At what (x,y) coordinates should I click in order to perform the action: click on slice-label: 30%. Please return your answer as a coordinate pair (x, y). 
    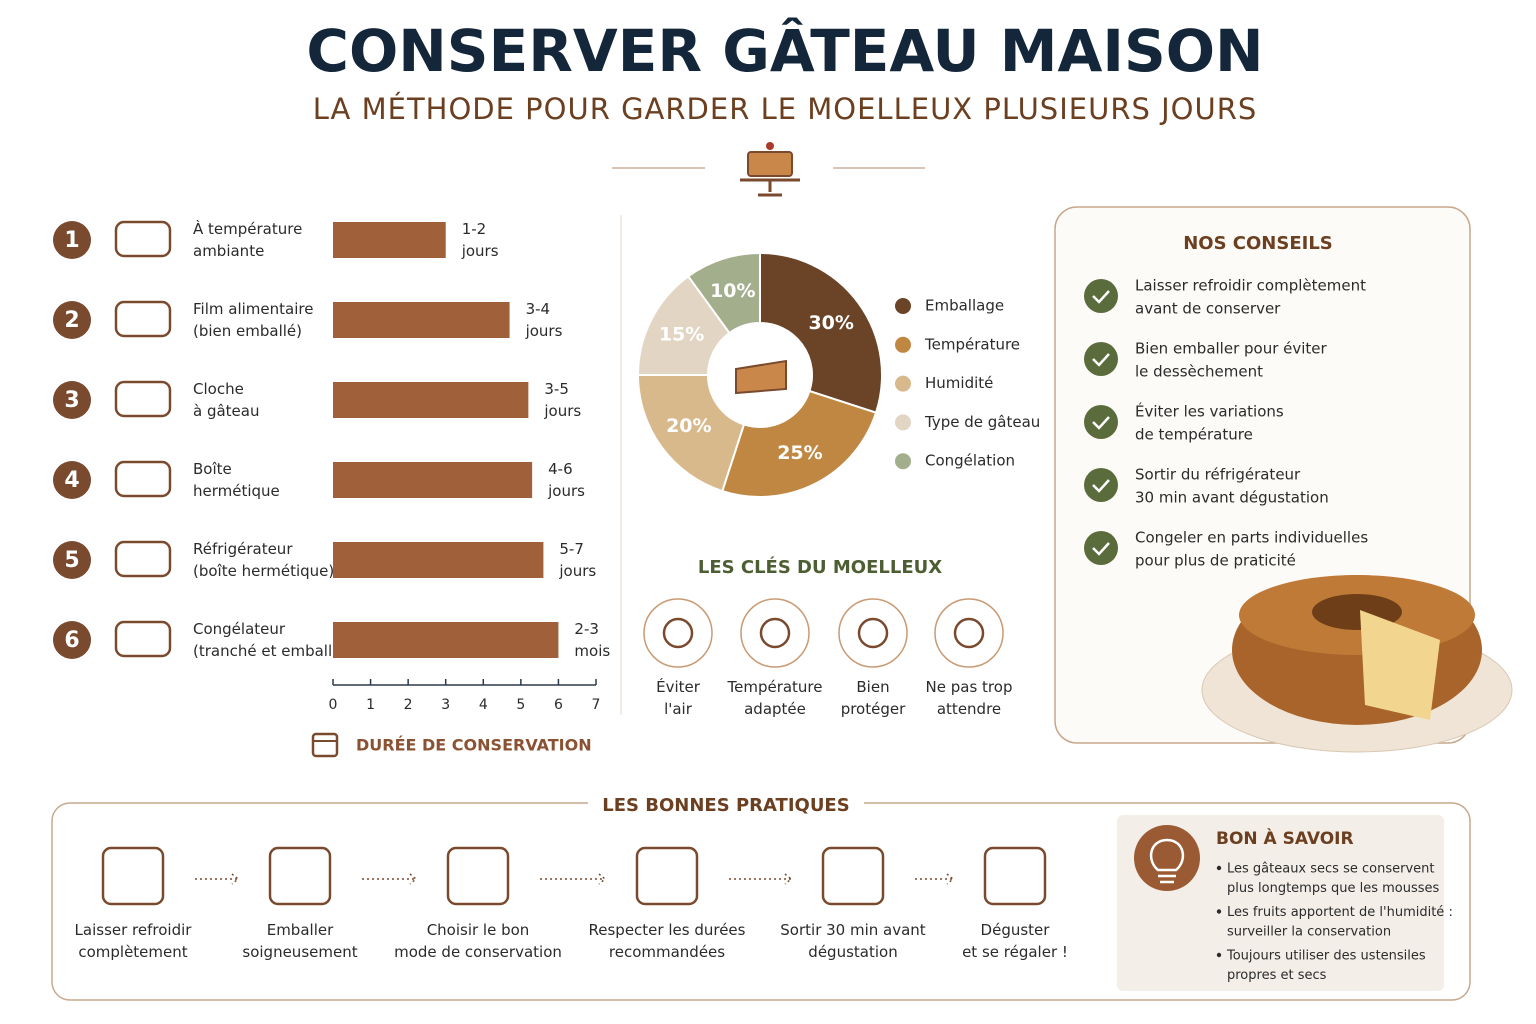
    Looking at the image, I should click on (830, 323).